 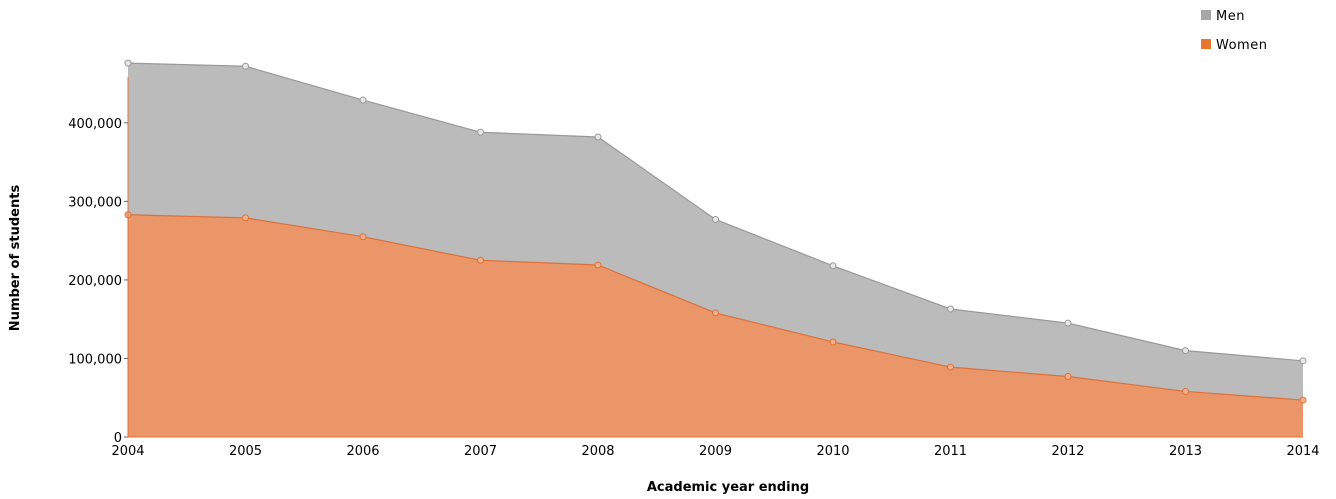 I want to click on y-tick-label: 400,000, so click(x=95, y=124).